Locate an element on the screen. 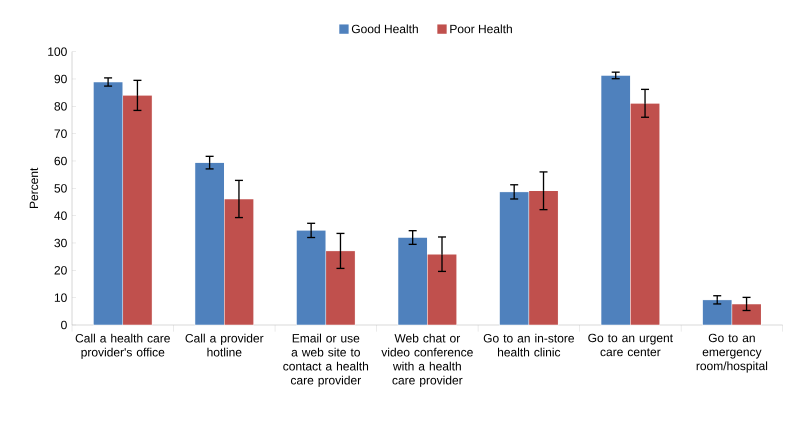  x-tick-label: Email or use a web site to contact a health care provider is located at coordinates (325, 360).